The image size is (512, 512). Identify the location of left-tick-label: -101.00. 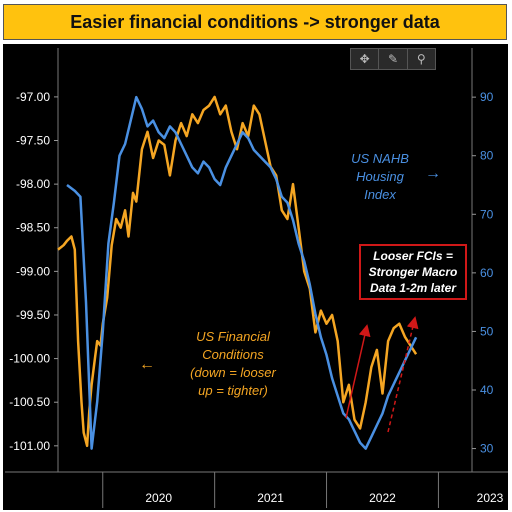
(29, 446).